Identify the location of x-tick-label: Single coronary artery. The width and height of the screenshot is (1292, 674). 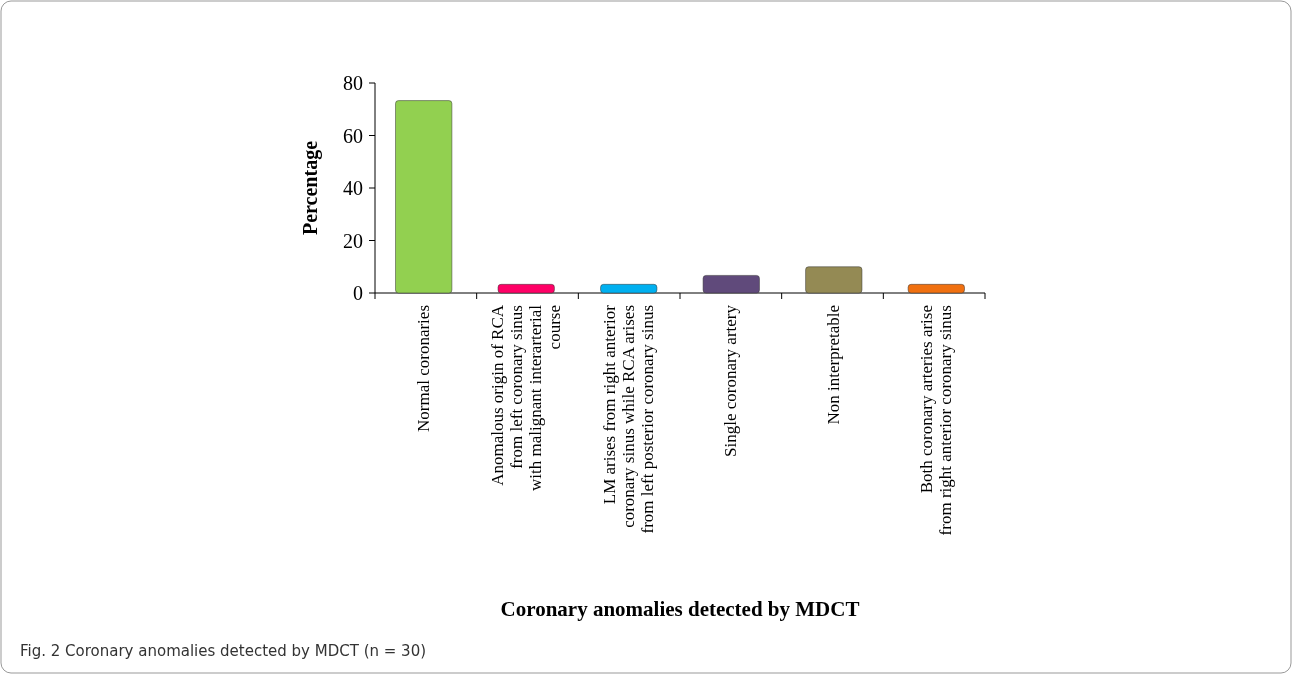
(731, 380).